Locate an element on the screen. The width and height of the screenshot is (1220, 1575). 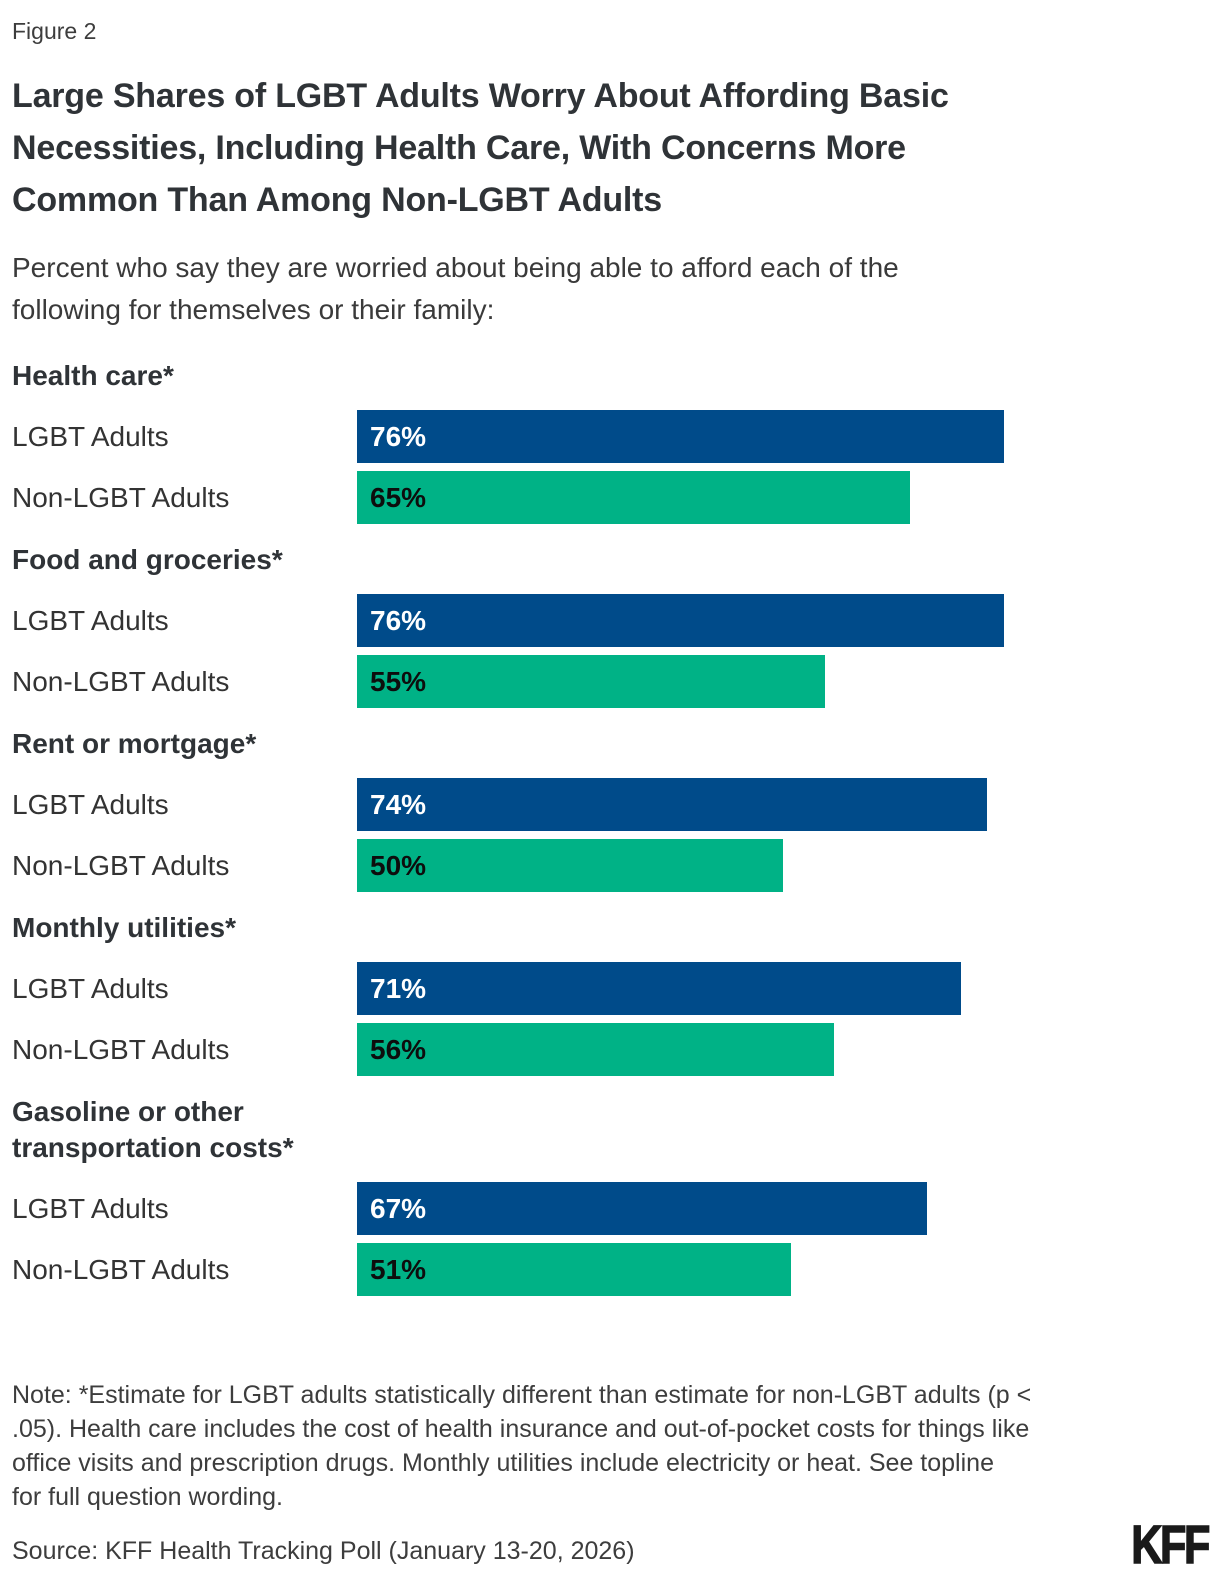
bar-value-label: 50% is located at coordinates (398, 865).